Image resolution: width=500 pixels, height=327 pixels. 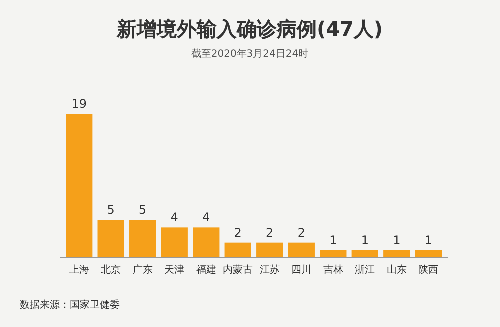 What do you see at coordinates (250, 29) in the screenshot?
I see `chart-title: 新增境外输入确诊病例(47人)` at bounding box center [250, 29].